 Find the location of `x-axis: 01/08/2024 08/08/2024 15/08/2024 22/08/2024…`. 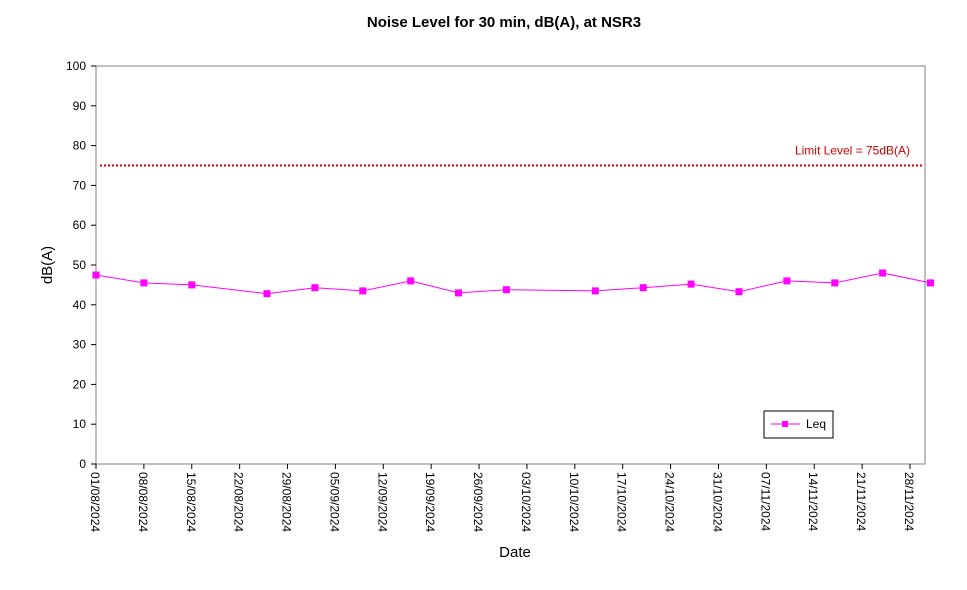

x-axis: 01/08/2024 08/08/2024 15/08/2024 22/08/2024… is located at coordinates (502, 498).